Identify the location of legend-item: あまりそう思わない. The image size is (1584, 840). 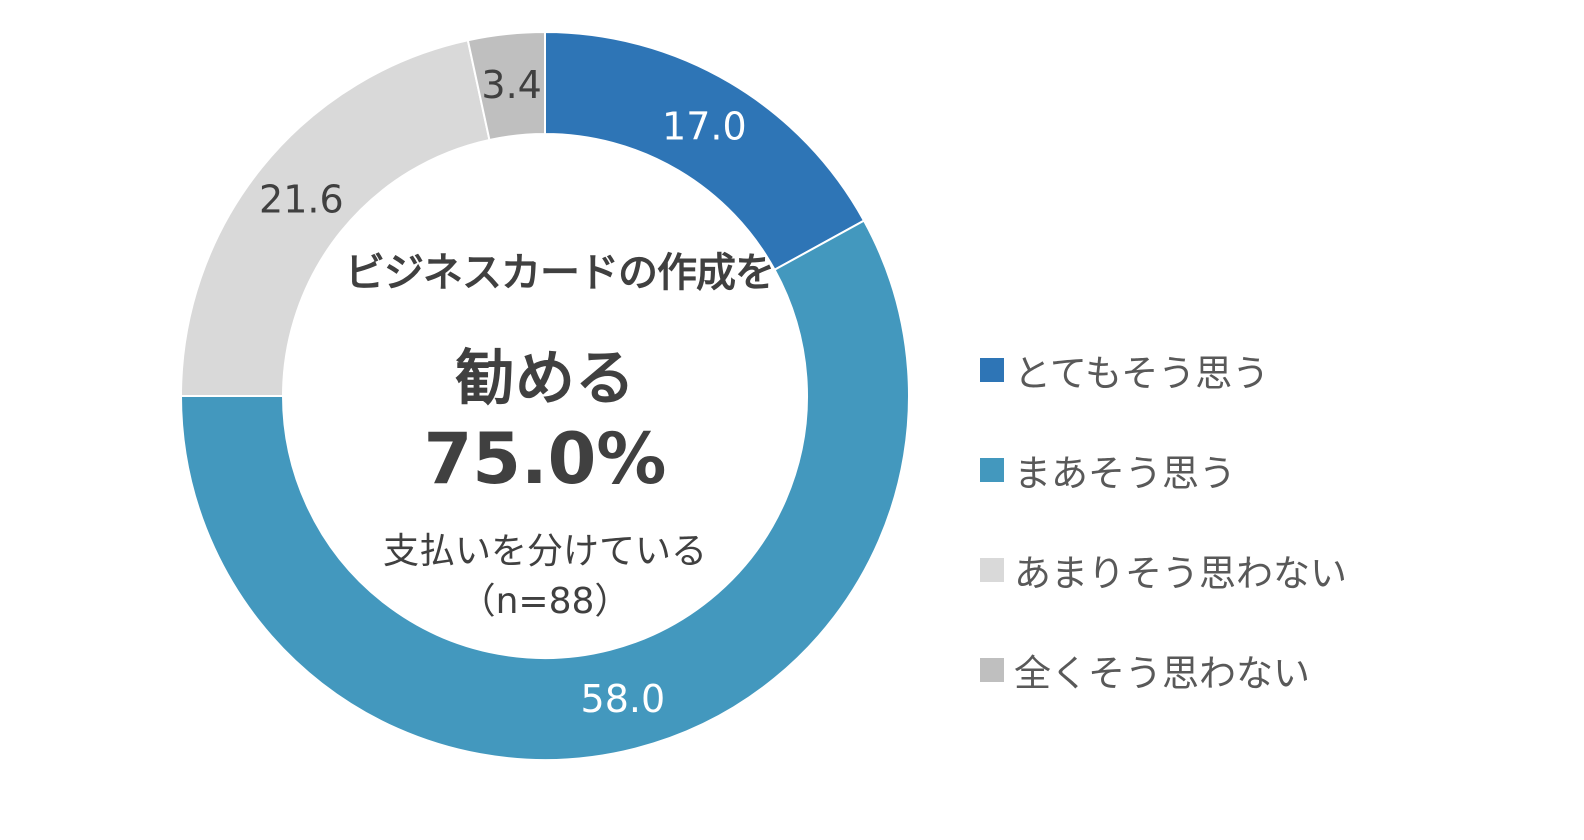
(1163, 570).